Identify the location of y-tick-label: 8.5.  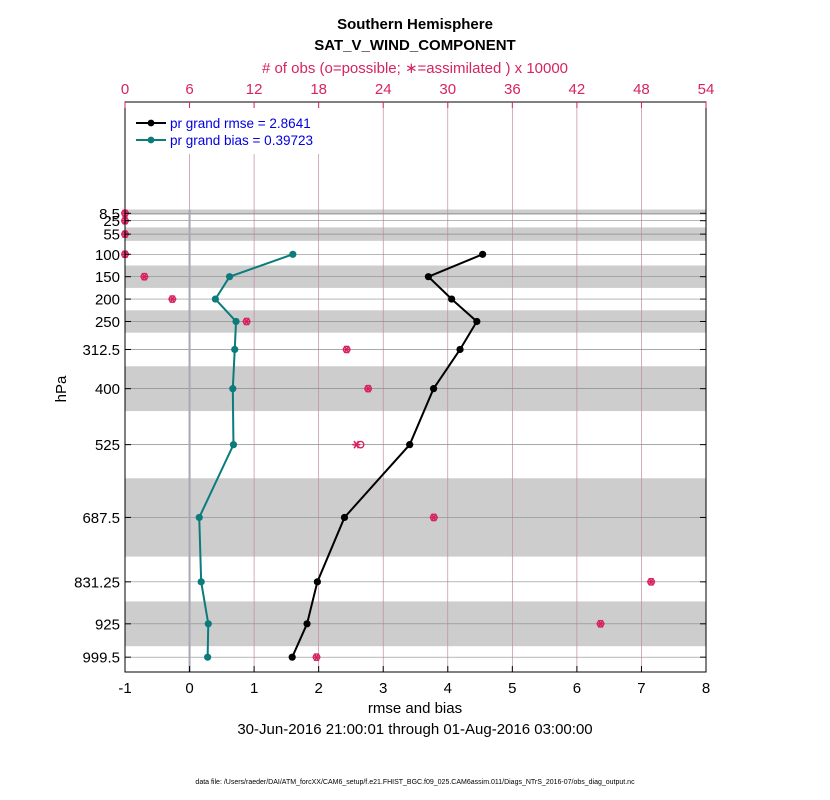
(109, 214).